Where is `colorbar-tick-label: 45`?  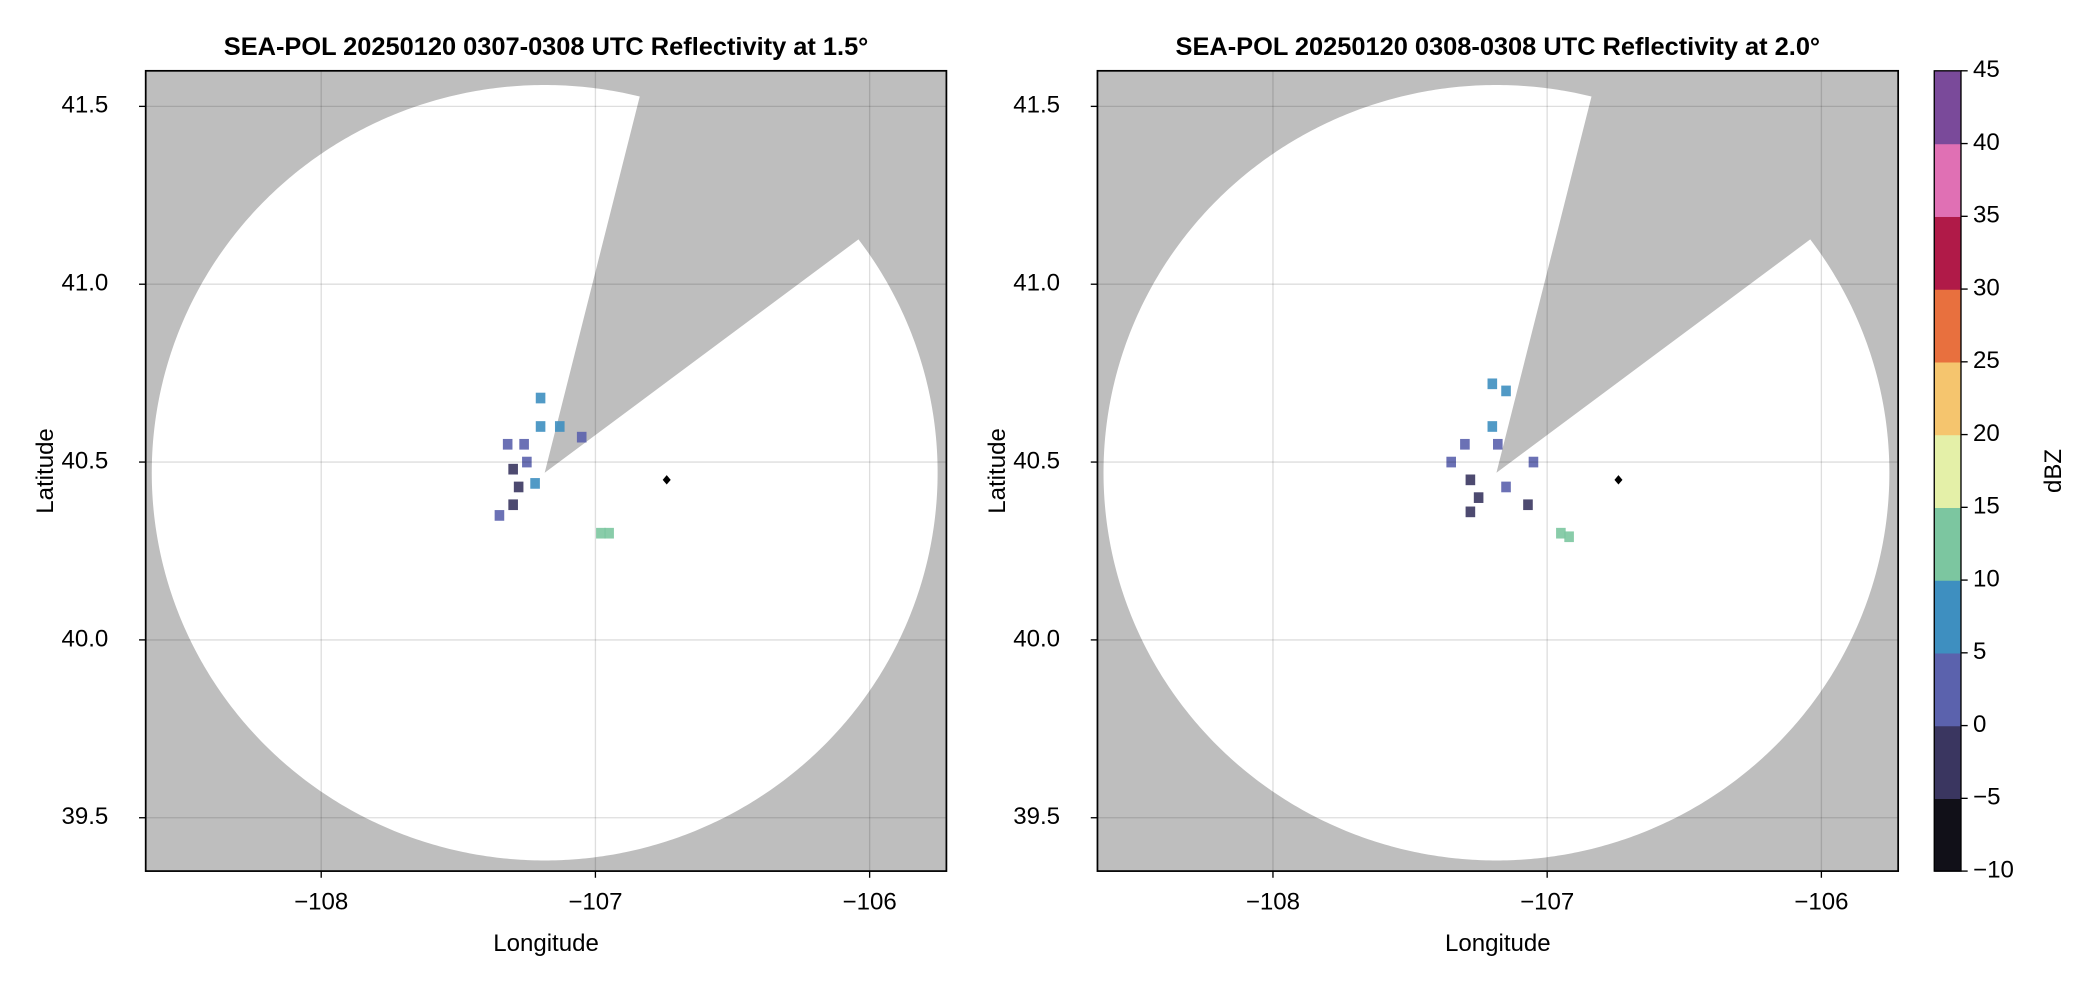
colorbar-tick-label: 45 is located at coordinates (1986, 69).